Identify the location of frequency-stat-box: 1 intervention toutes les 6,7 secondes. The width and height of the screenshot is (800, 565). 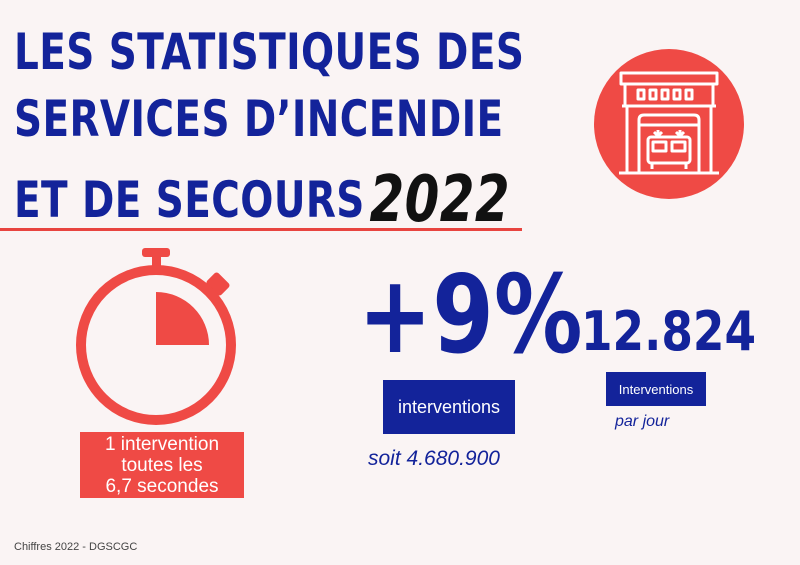
(162, 465).